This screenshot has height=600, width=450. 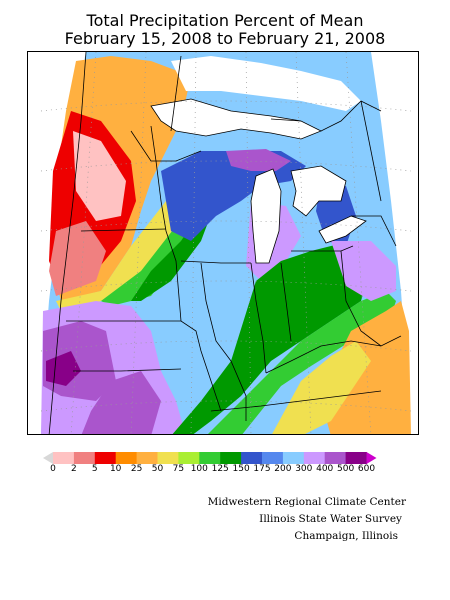 I want to click on legend-label: 200, so click(x=283, y=469).